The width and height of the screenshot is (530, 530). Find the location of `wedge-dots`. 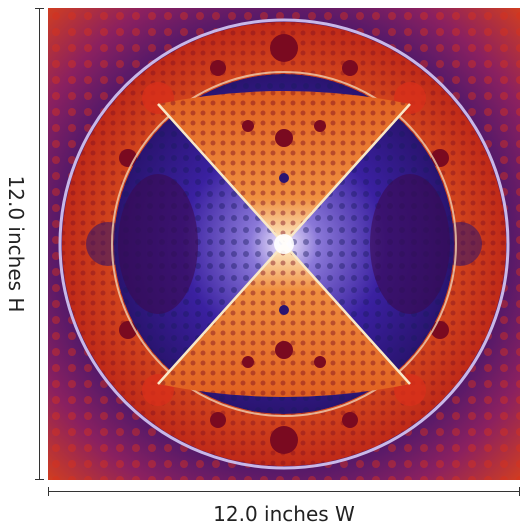

wedge-dots is located at coordinates (284, 244).